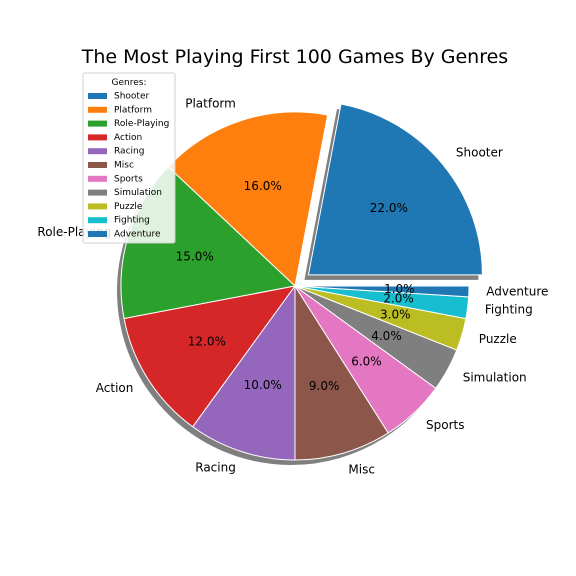 This screenshot has height=576, width=576. I want to click on legend-frame, so click(129, 158).